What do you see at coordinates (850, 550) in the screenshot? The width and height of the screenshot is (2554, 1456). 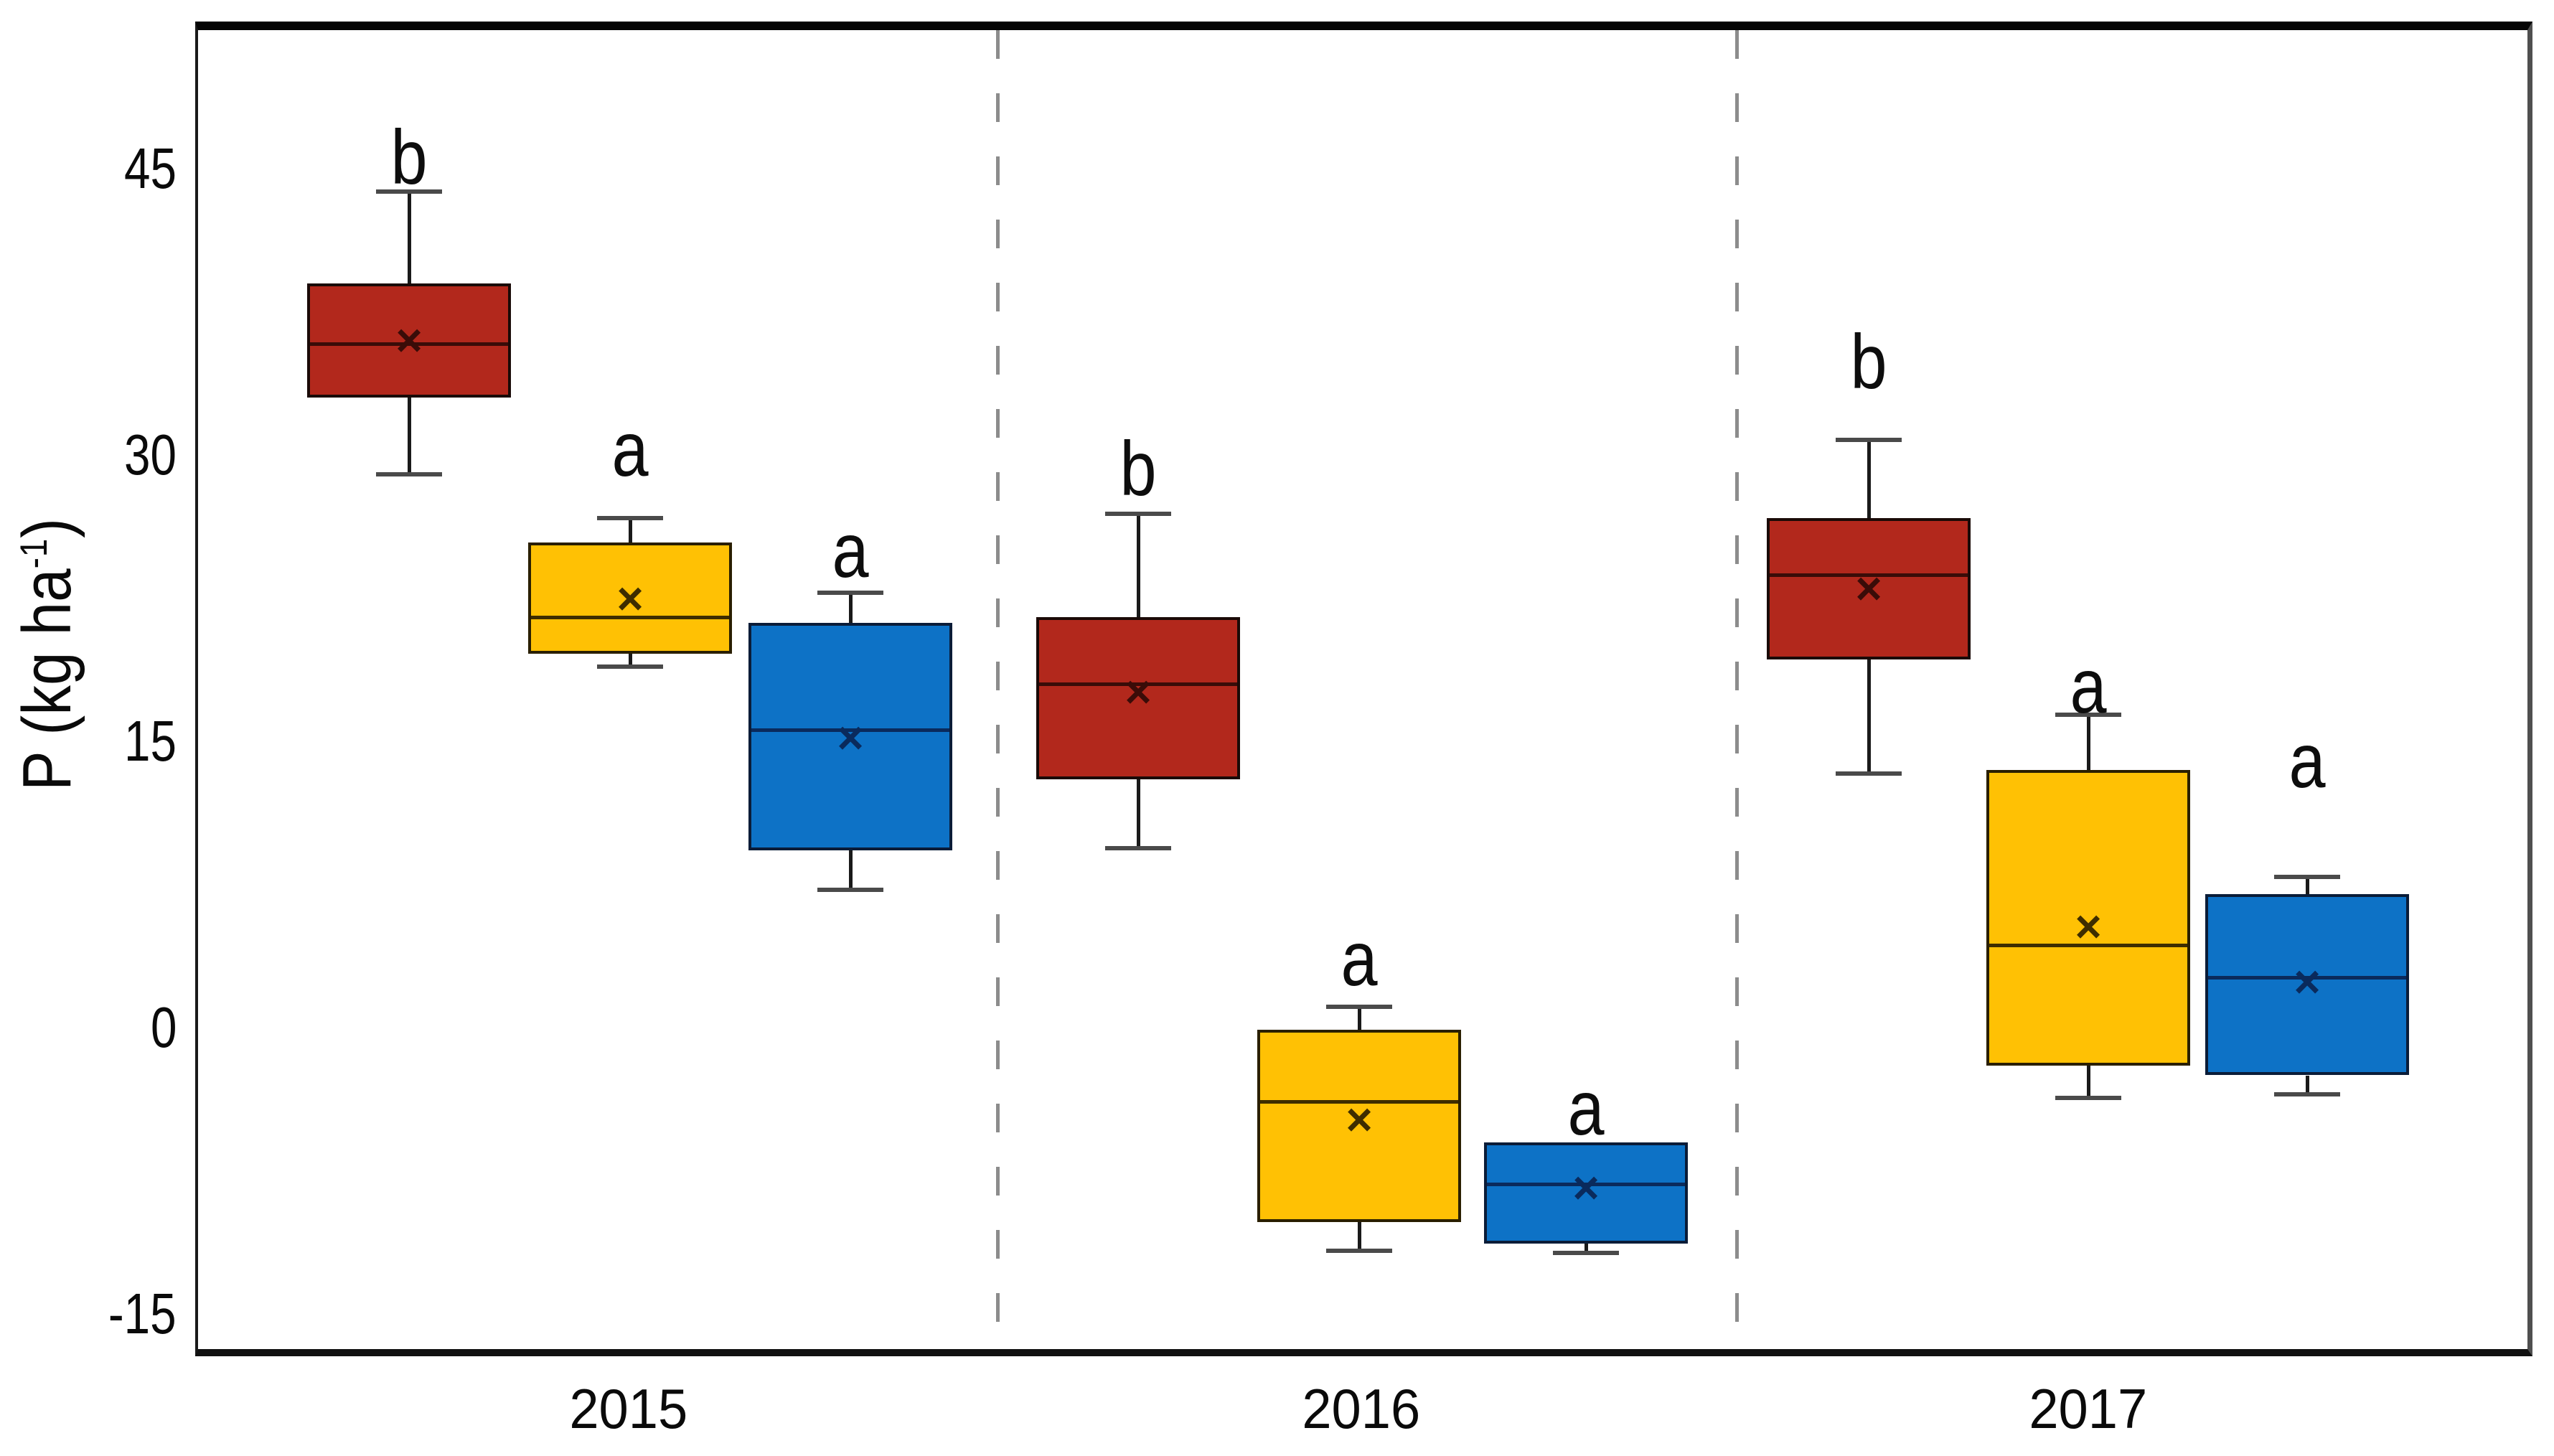 I see `significance-letter-blue-2015: a` at bounding box center [850, 550].